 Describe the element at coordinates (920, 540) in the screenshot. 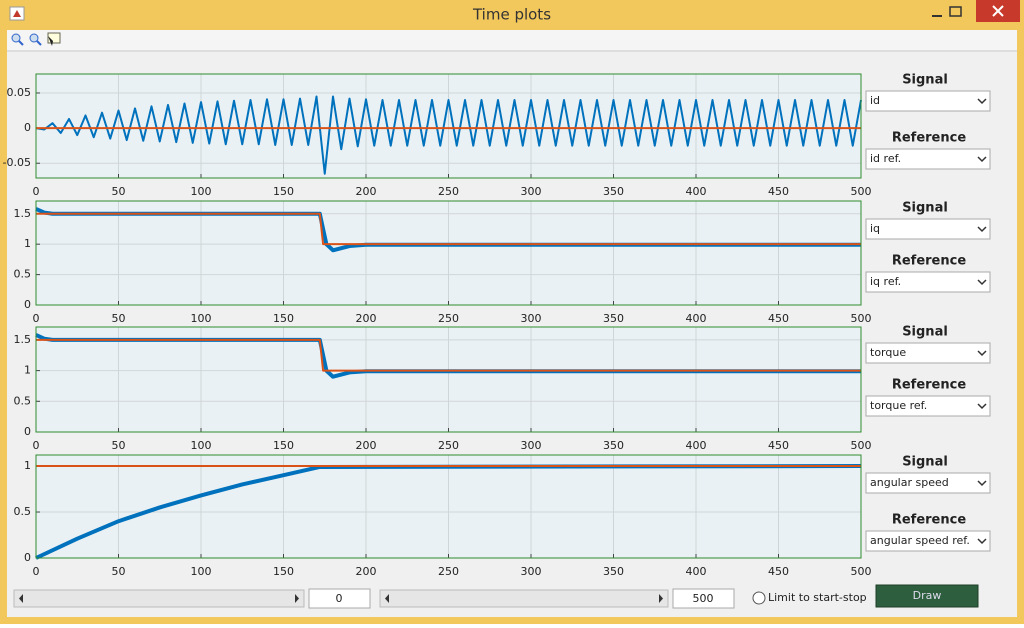

I see `reference-dropdown-text: angular speed ref.` at that location.